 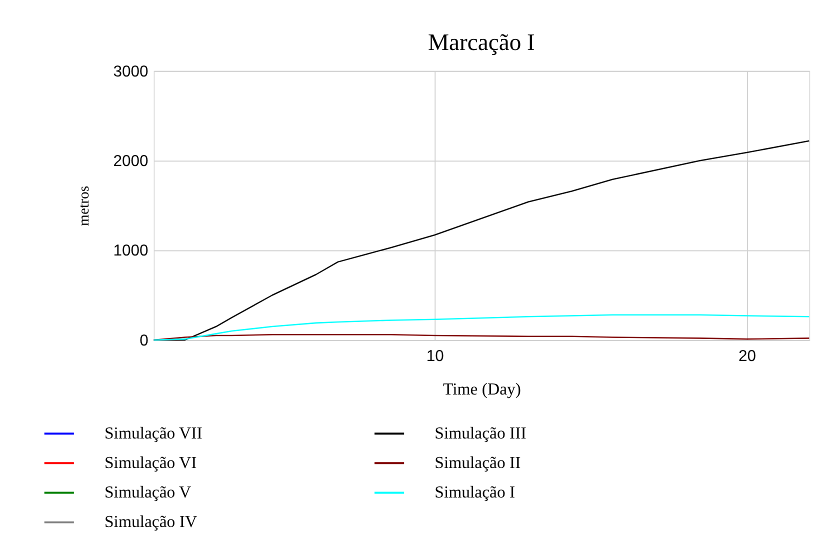 I want to click on x-tick-label: 20, so click(x=747, y=357).